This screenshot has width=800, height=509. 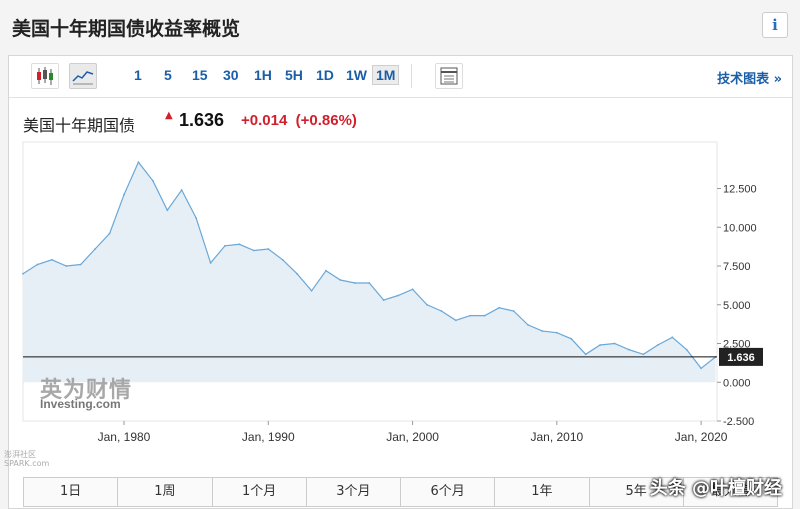 What do you see at coordinates (637, 492) in the screenshot?
I see `range-5y: 5年` at bounding box center [637, 492].